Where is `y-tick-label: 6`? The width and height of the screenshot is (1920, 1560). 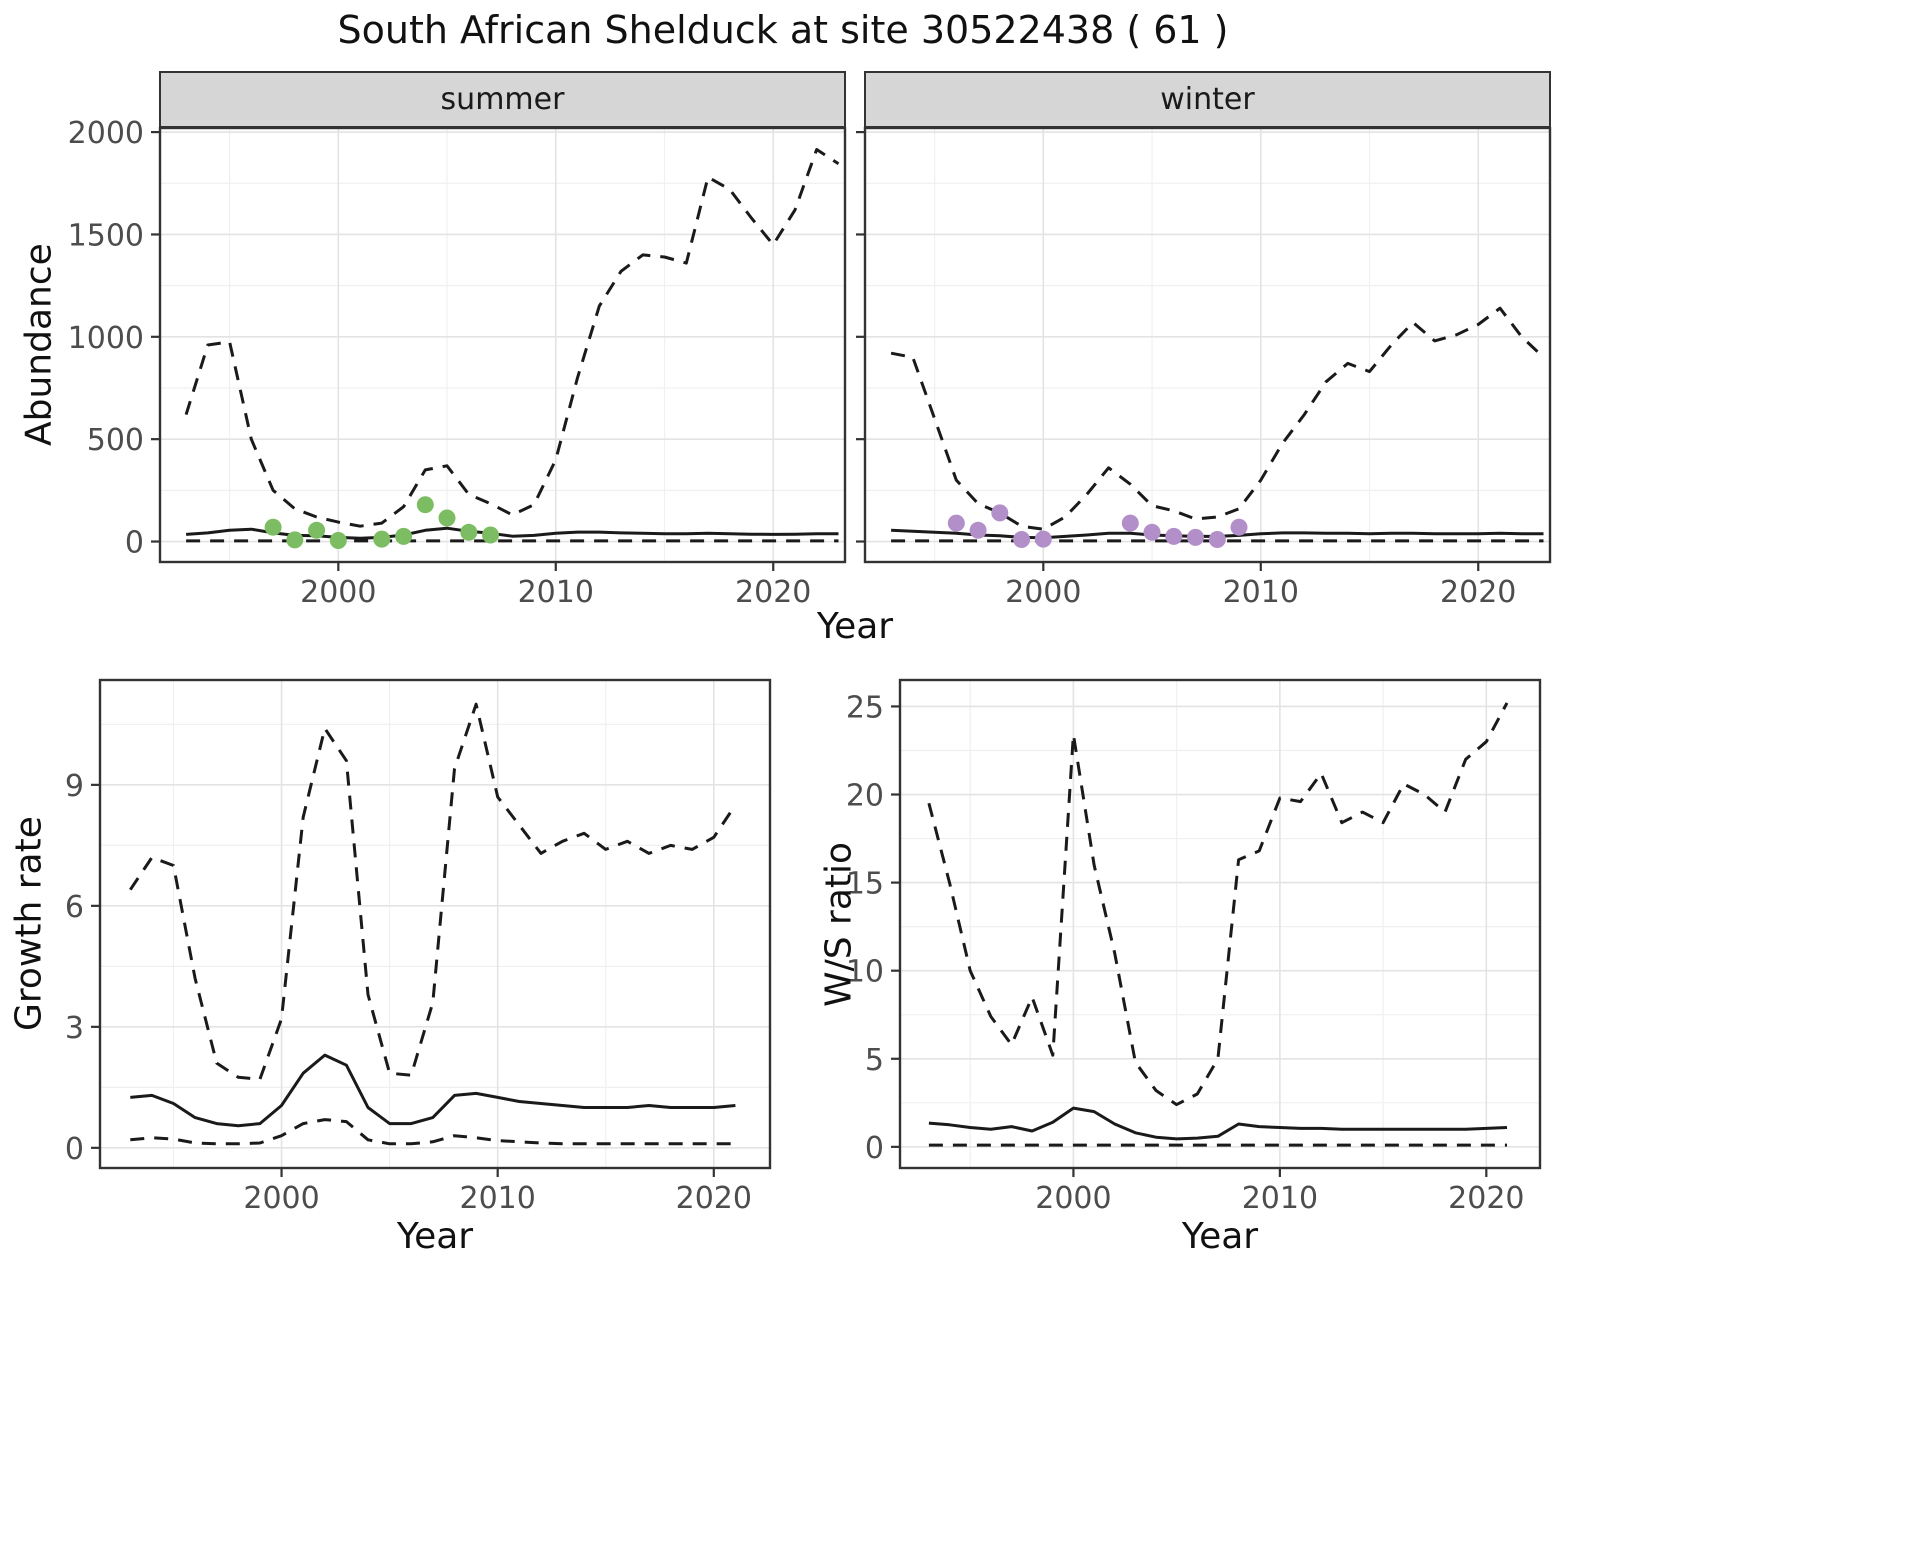
y-tick-label: 6 is located at coordinates (74, 907).